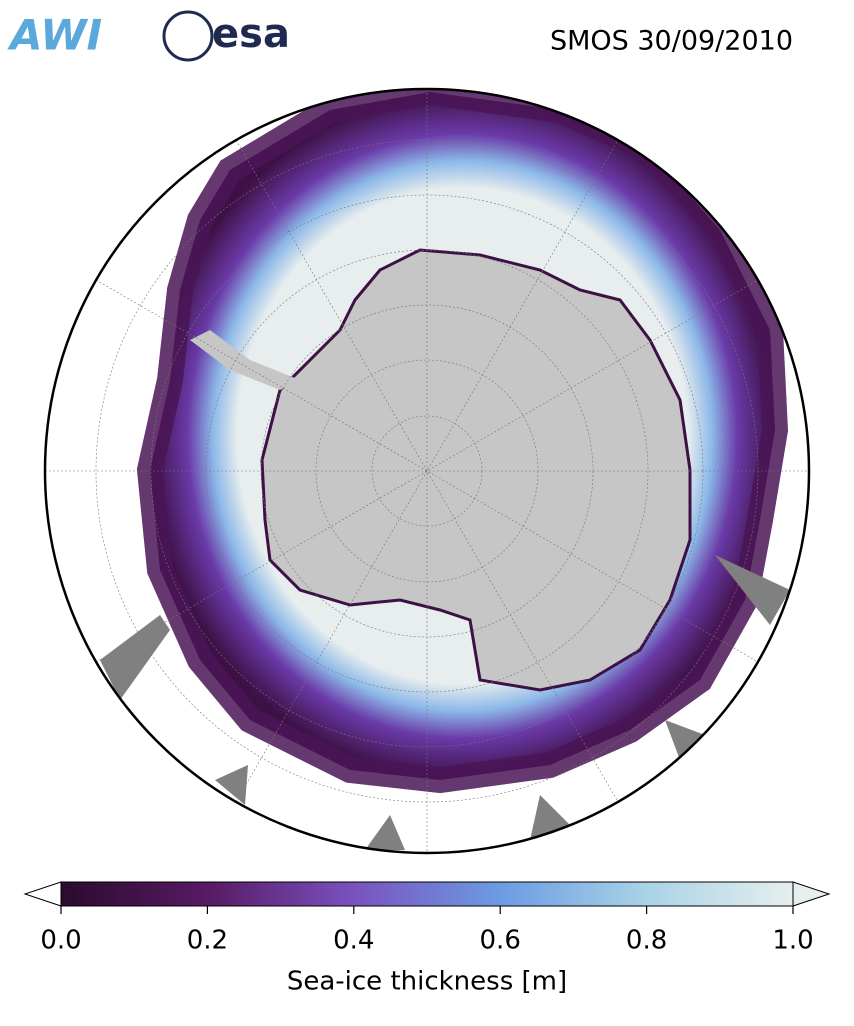 The height and width of the screenshot is (1026, 854). What do you see at coordinates (245, 360) in the screenshot?
I see `peninsula` at bounding box center [245, 360].